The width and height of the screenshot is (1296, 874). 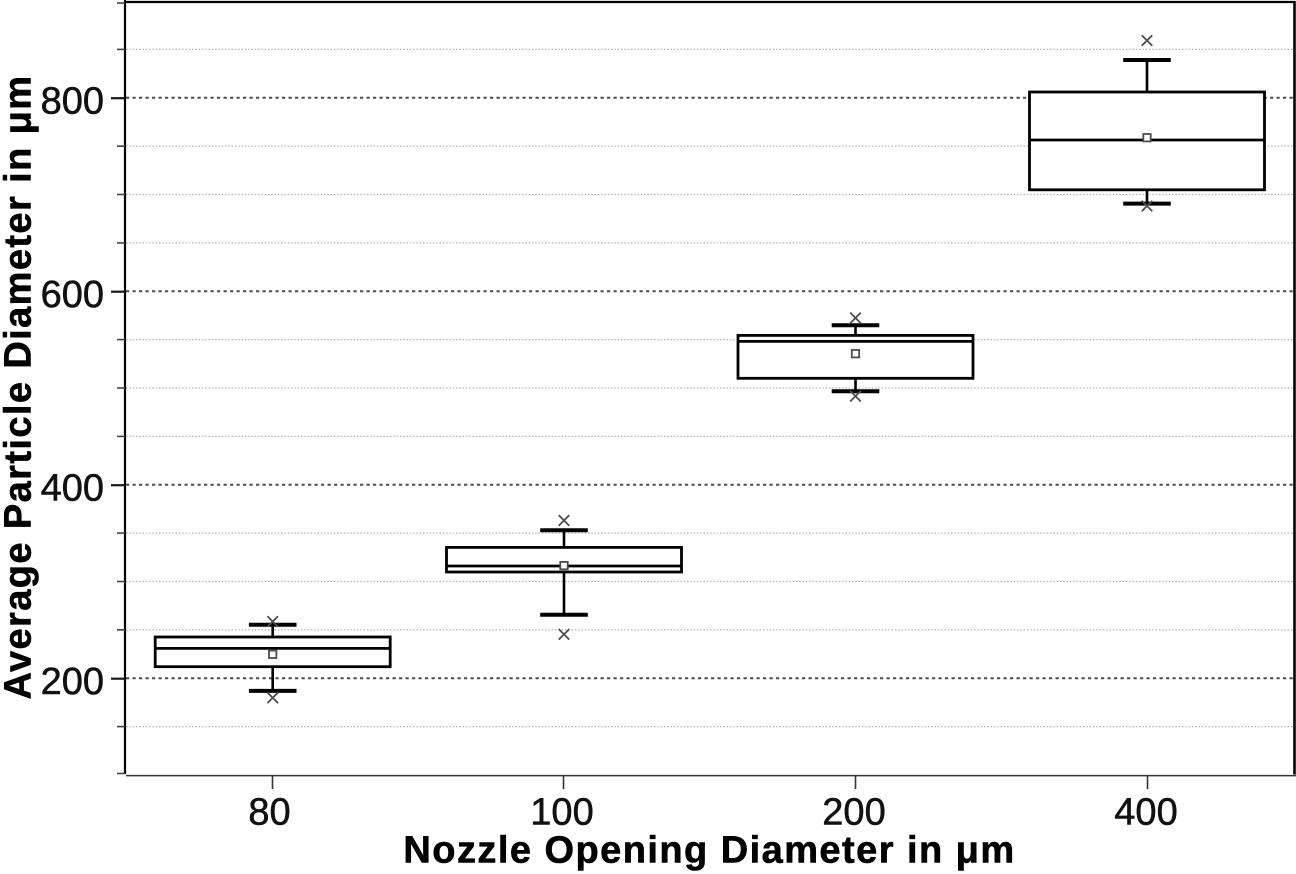 I want to click on svg-text: Nozzle Opening Diameter in μm, so click(x=709, y=851).